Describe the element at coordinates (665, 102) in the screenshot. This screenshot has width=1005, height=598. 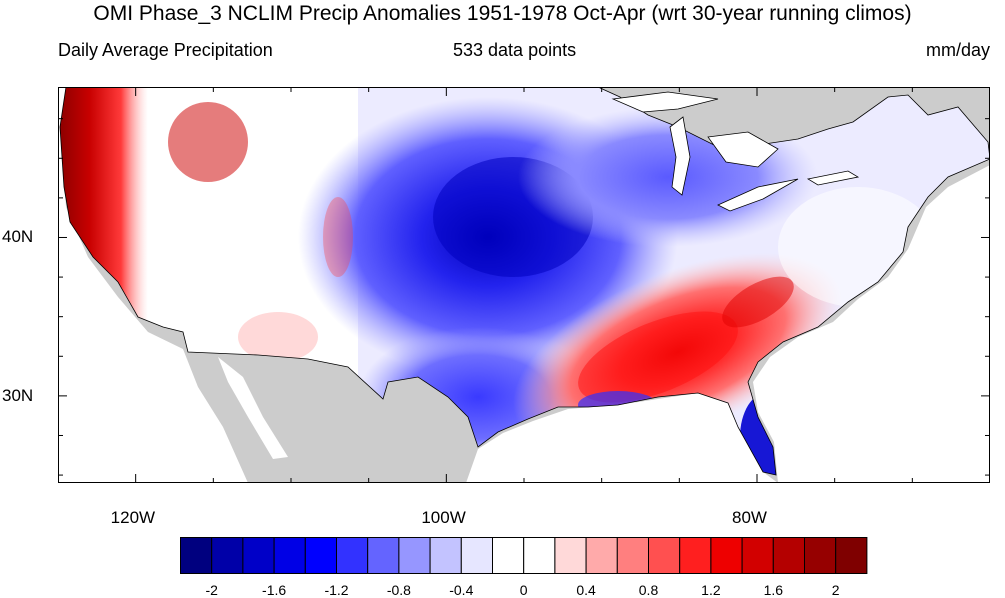
I see `lake-superior` at that location.